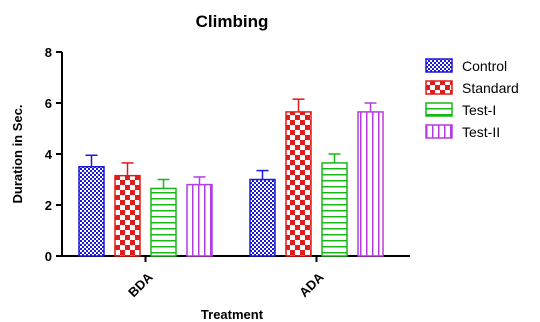 The image size is (540, 322). I want to click on y-tick-label: 4, so click(49, 154).